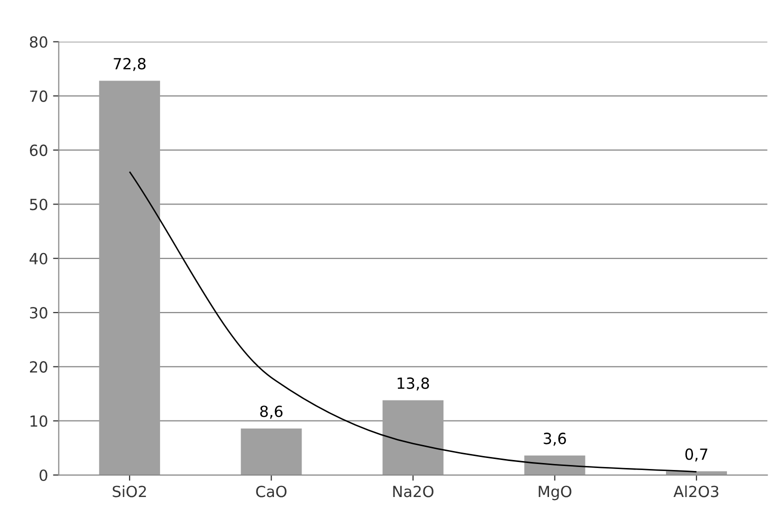 This screenshot has height=522, width=783. I want to click on data-label: 8,6, so click(271, 412).